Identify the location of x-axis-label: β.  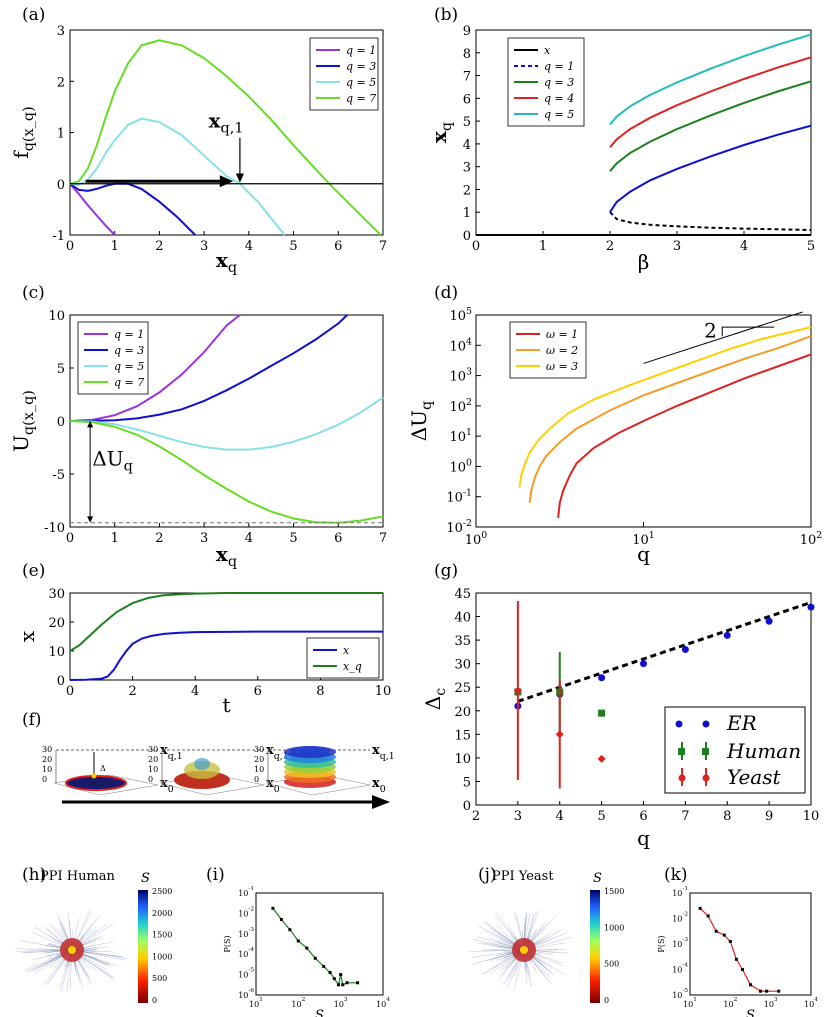
(644, 262).